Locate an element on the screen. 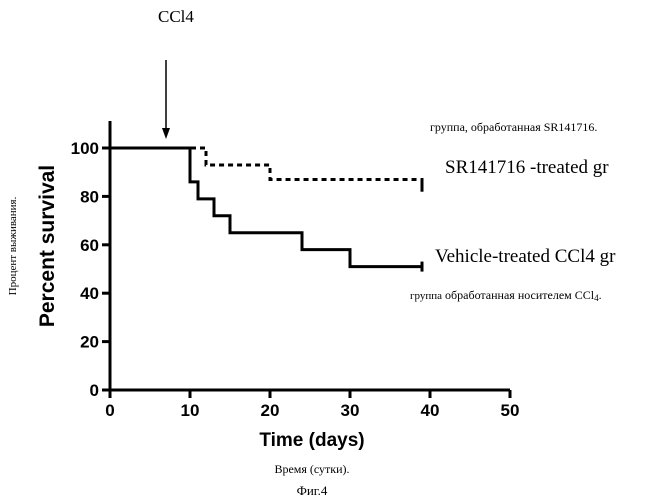 The width and height of the screenshot is (661, 500). y-tick-label: 40 is located at coordinates (89, 293).